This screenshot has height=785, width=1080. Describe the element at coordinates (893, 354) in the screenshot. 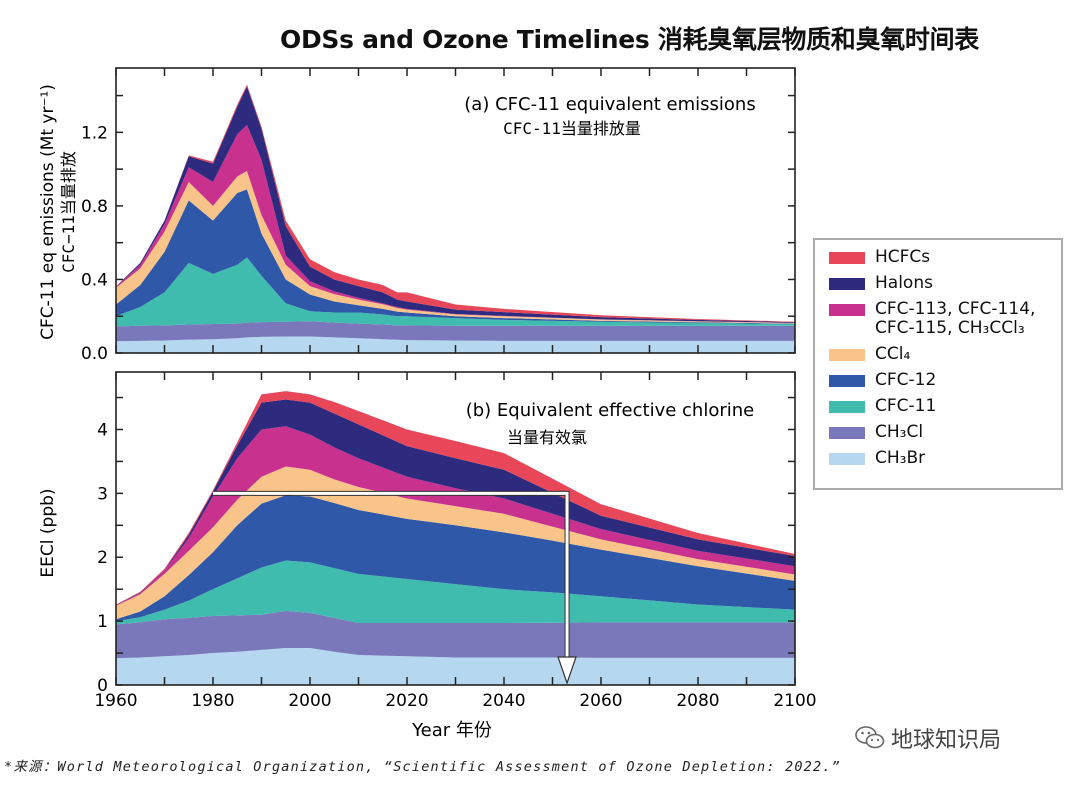

I see `legend-label: CCl₄` at that location.